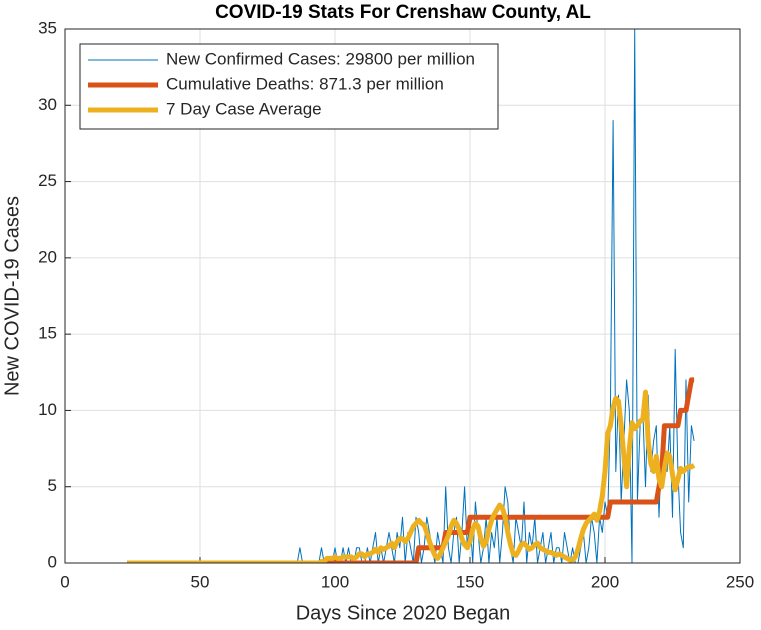 The image size is (761, 630). I want to click on x-tick-label: 250, so click(740, 581).